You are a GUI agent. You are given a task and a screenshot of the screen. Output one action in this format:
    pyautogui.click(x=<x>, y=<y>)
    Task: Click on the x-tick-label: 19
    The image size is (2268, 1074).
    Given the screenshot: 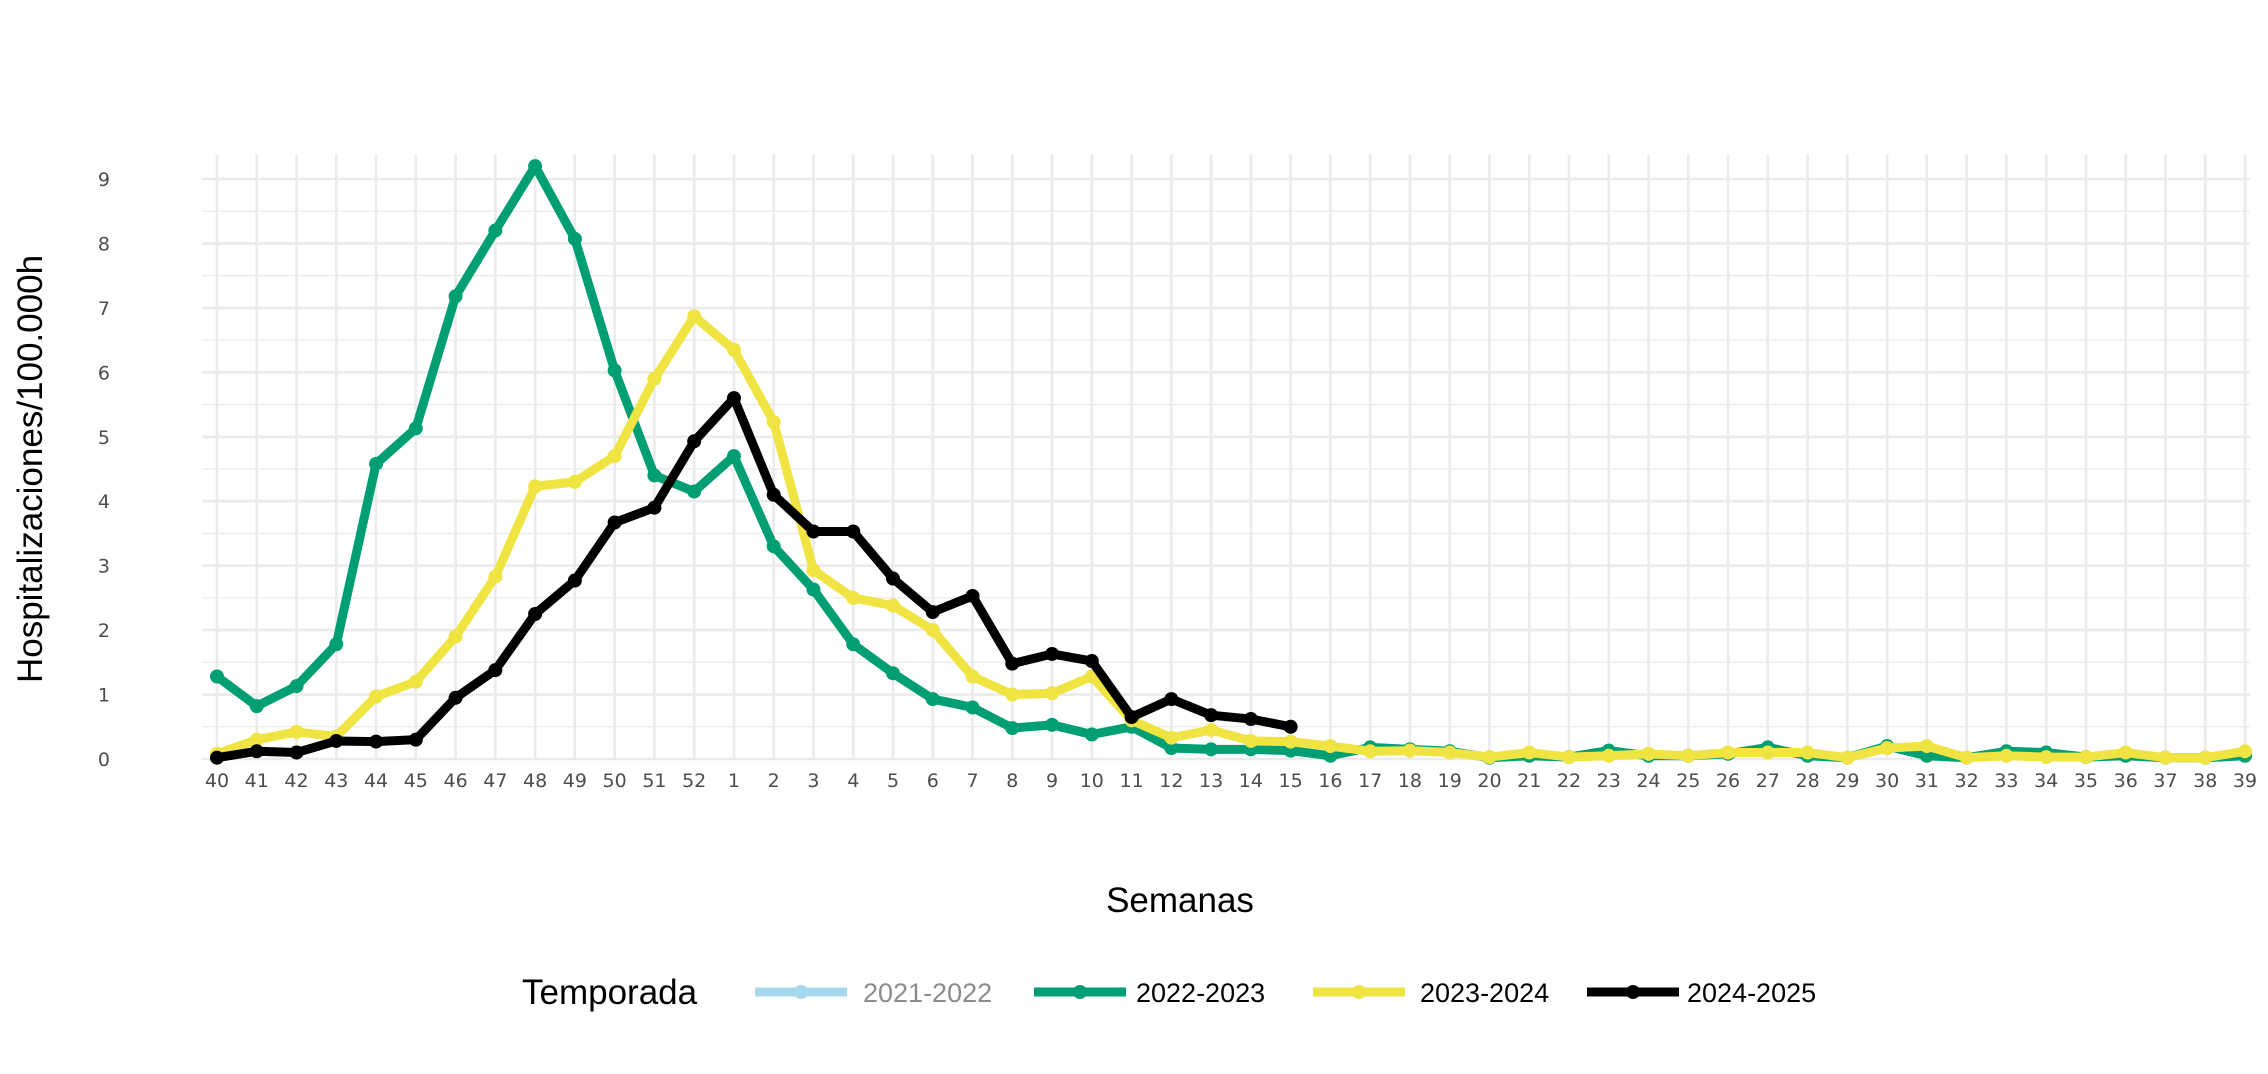 What is the action you would take?
    pyautogui.click(x=1450, y=781)
    